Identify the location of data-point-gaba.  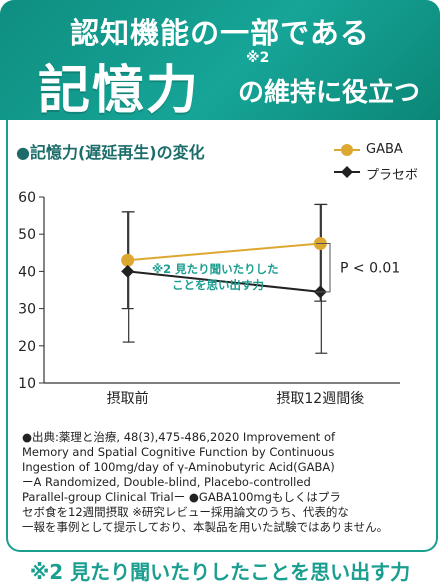
(128, 260).